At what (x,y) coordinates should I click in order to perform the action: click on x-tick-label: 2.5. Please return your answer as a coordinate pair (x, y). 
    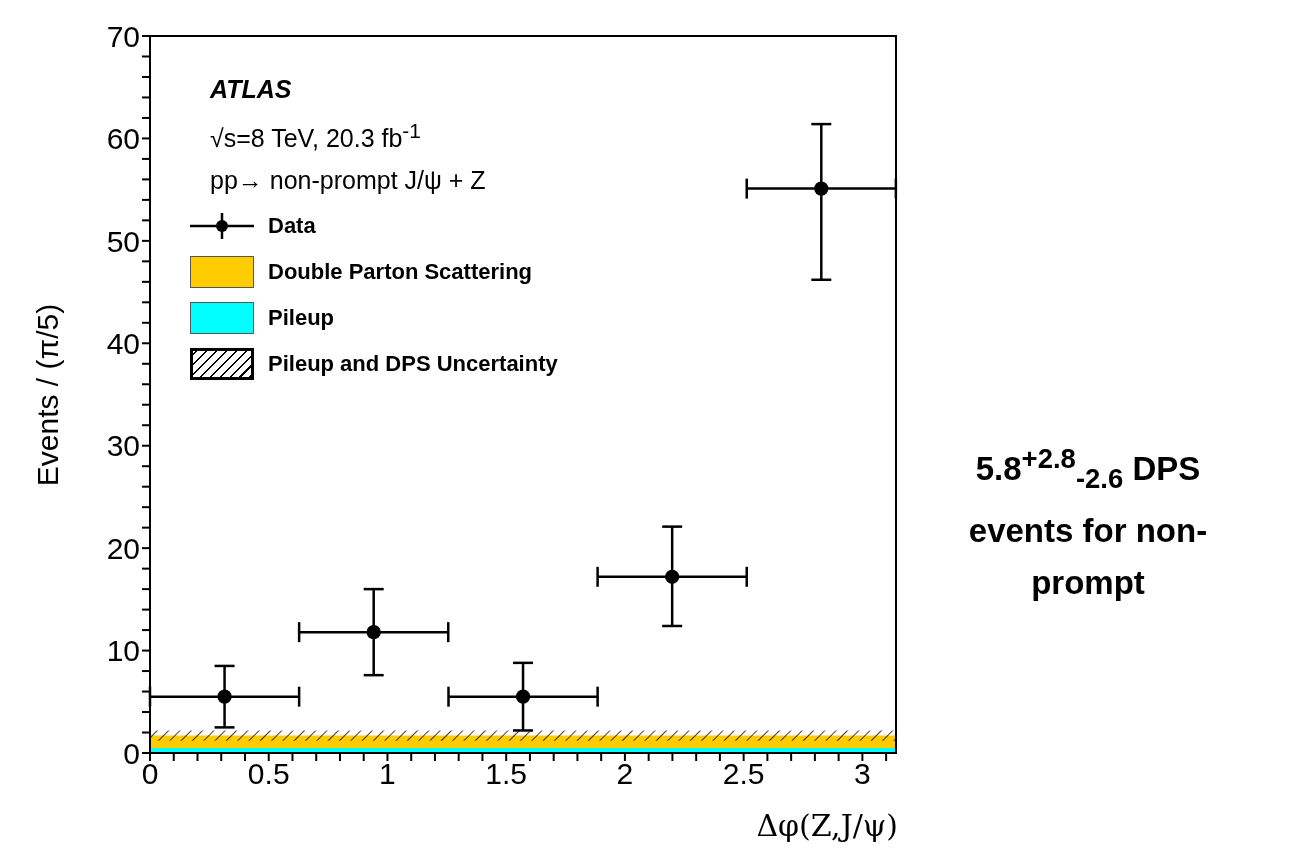
    Looking at the image, I should click on (743, 774).